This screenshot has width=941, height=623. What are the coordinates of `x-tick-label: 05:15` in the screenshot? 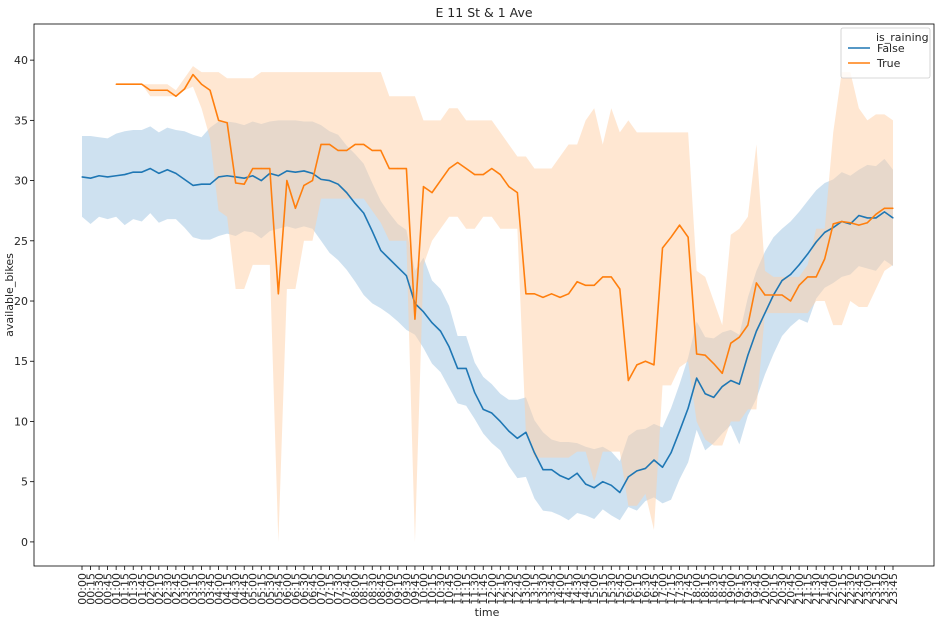 It's located at (261, 589).